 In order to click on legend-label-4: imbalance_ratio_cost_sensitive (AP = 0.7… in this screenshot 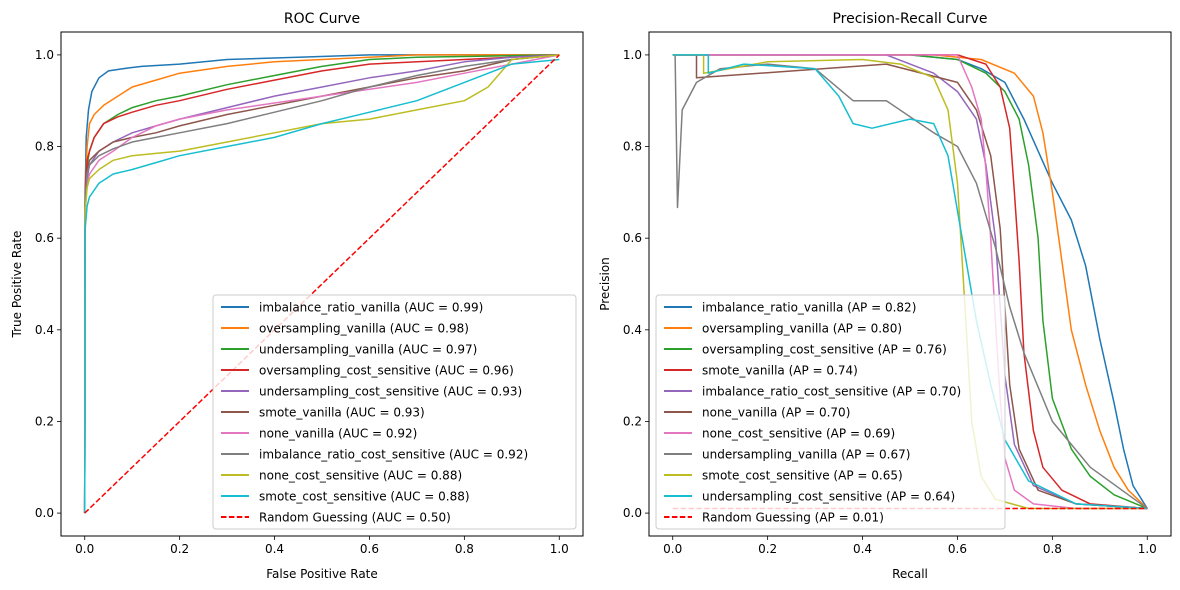, I will do `click(831, 392)`.